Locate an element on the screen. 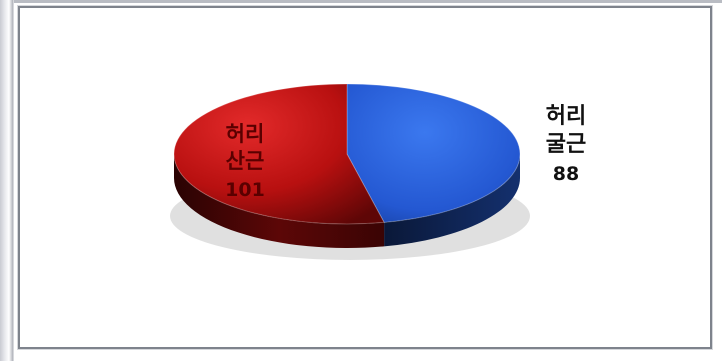  left-border-strip is located at coordinates (7, 180).